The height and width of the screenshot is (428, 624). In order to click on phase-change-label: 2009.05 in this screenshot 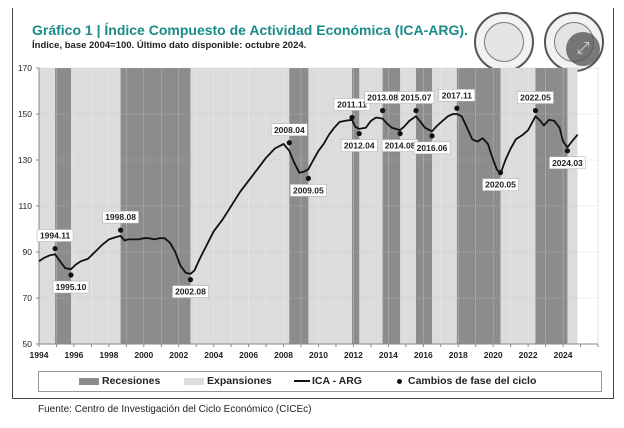, I will do `click(308, 190)`.